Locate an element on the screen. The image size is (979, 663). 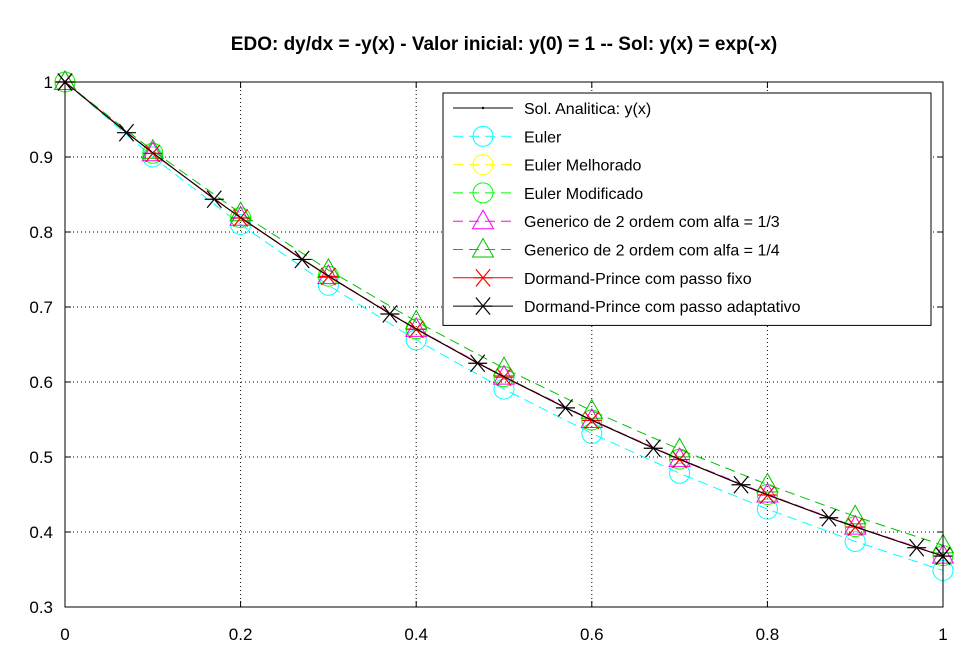
x-tick-label: 0 is located at coordinates (64, 634).